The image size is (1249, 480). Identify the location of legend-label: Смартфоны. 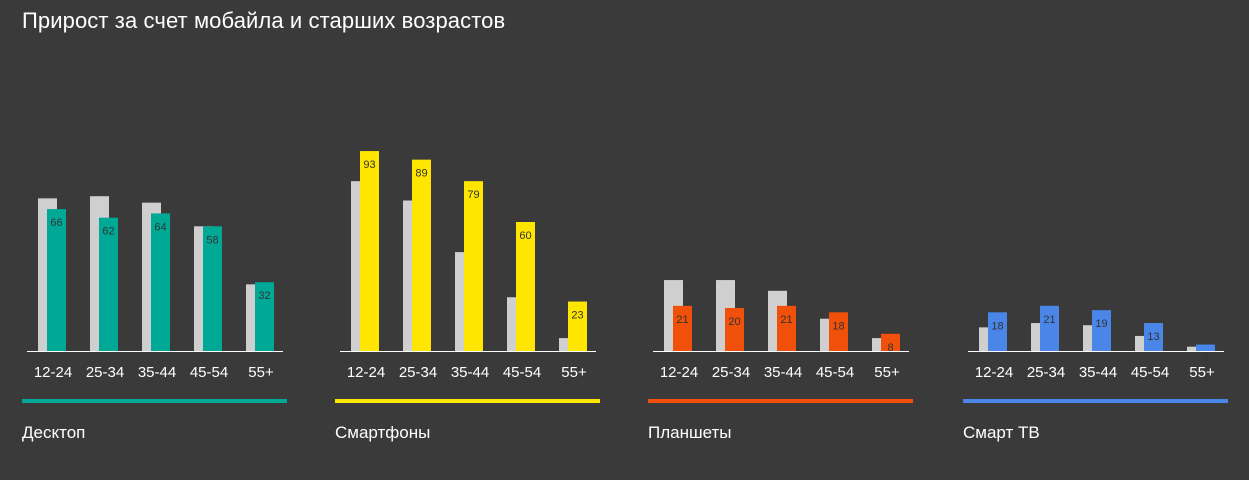
(382, 432).